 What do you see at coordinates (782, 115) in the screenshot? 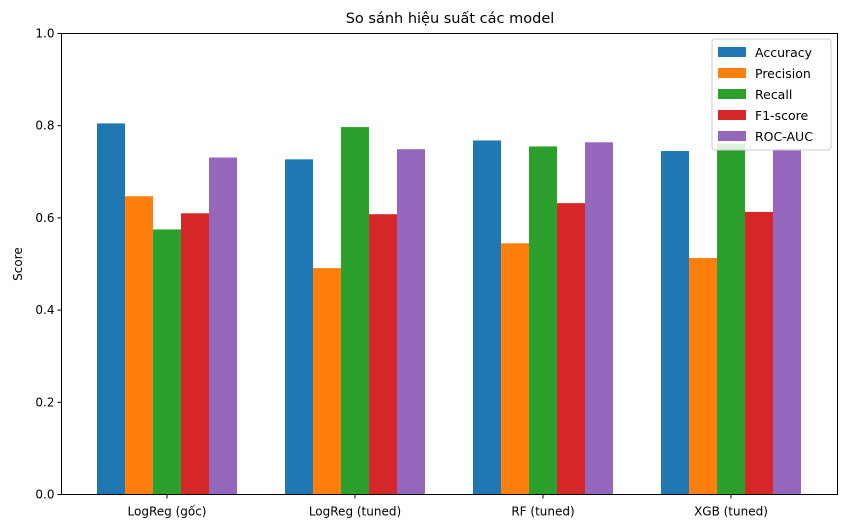
I see `legend-entry: F1-score` at bounding box center [782, 115].